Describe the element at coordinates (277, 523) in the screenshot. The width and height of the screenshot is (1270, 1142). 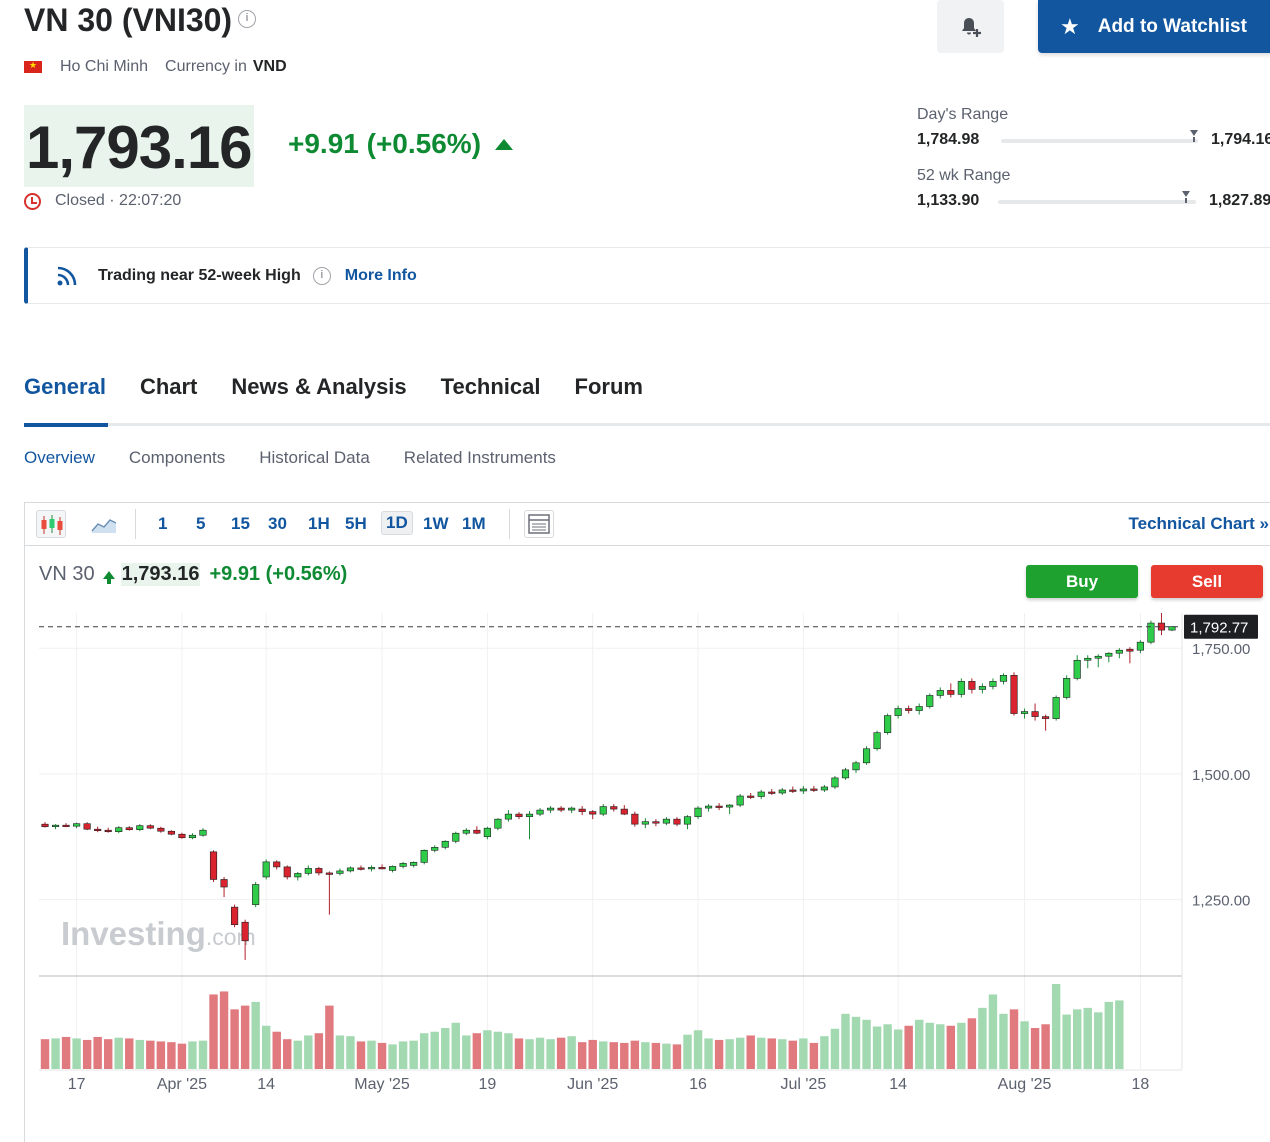
I see `interval-30: 30` at that location.